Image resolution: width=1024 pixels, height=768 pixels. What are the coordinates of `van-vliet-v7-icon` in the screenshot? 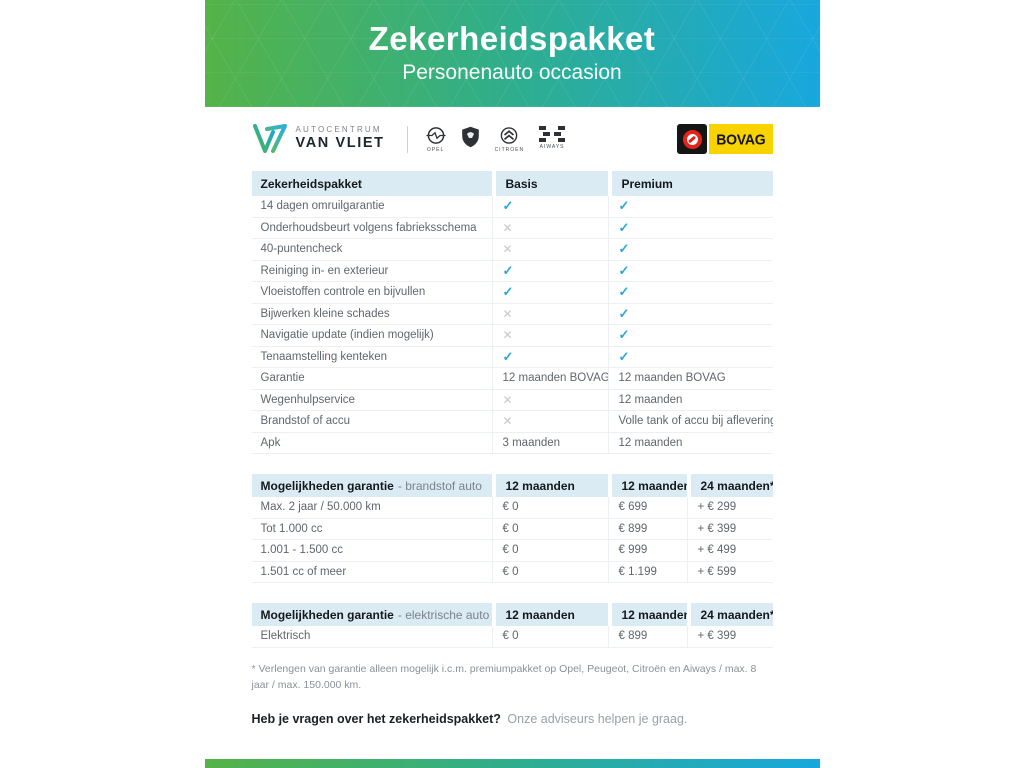 It's located at (270, 139).